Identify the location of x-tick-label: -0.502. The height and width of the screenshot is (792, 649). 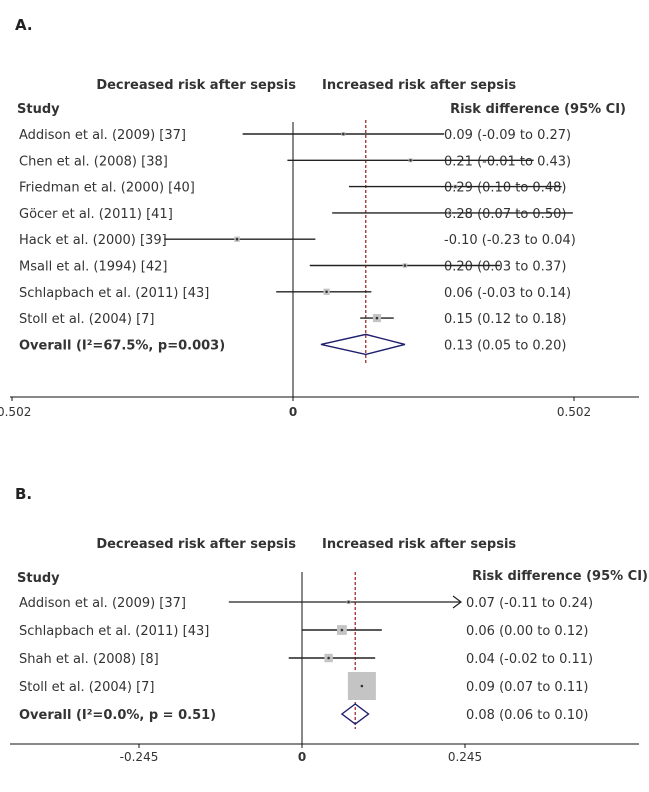
(15, 412).